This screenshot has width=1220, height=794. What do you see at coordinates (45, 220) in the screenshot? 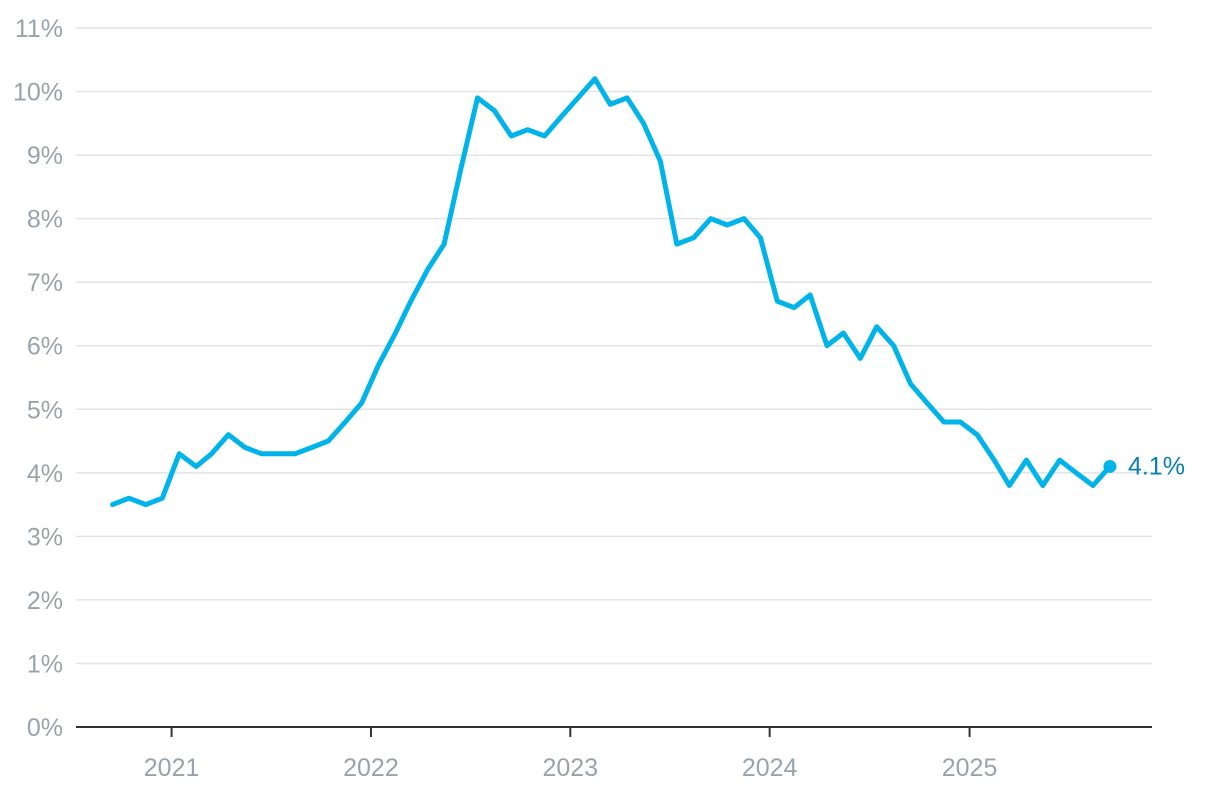
I see `y-tick-label: 8%` at bounding box center [45, 220].